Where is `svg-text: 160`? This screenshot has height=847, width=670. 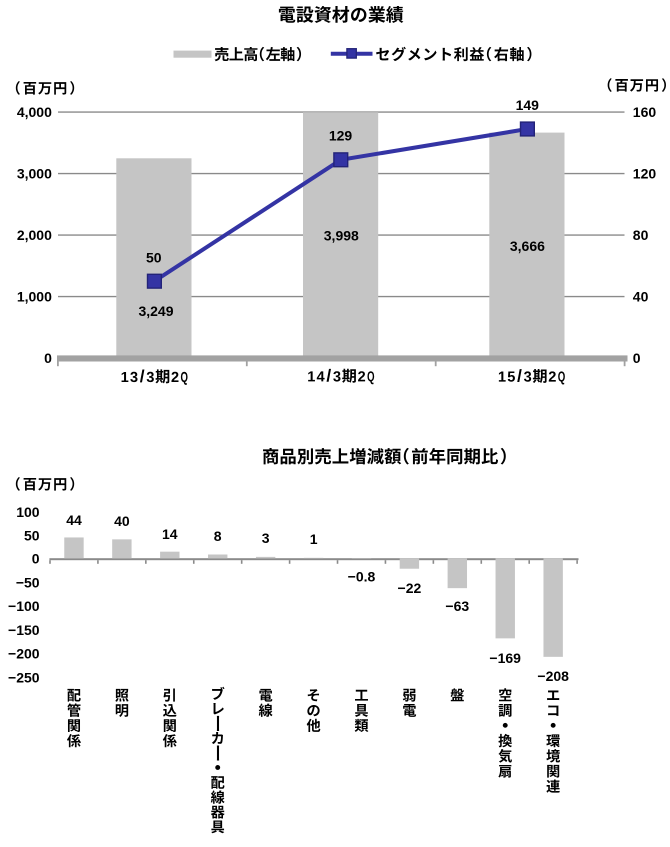
svg-text: 160 is located at coordinates (645, 112).